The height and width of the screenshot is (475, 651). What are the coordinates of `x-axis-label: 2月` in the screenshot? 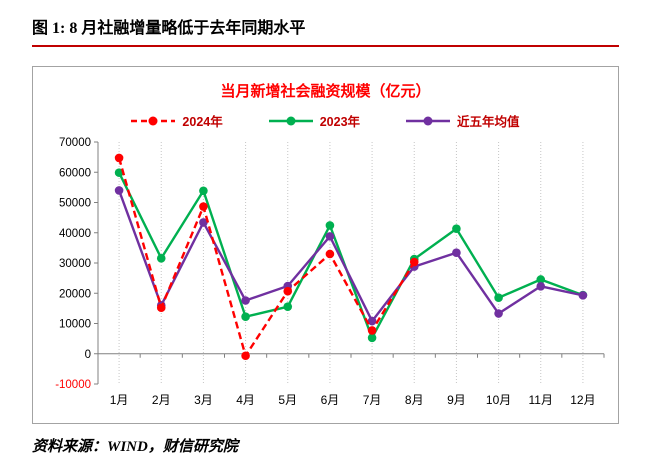 It's located at (161, 400).